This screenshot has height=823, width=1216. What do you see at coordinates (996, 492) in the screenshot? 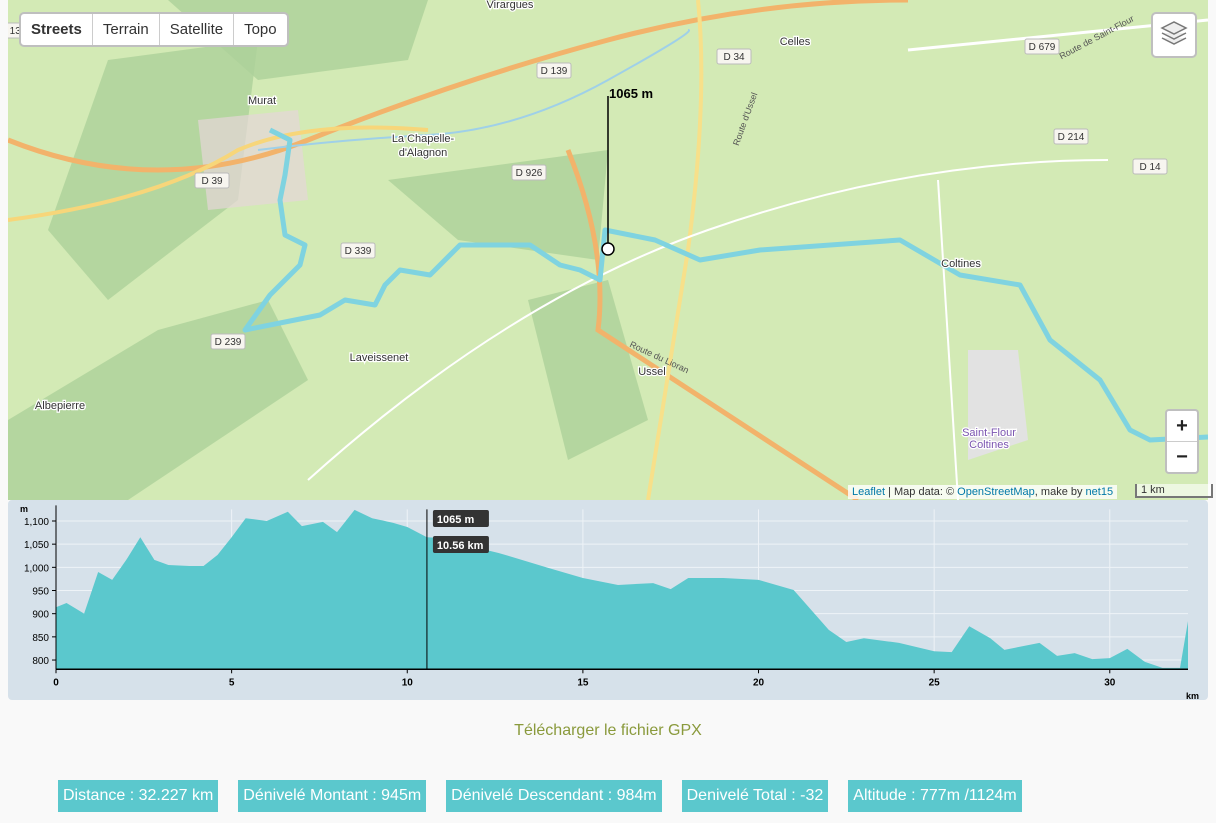
I see `link: OpenStreetMap` at bounding box center [996, 492].